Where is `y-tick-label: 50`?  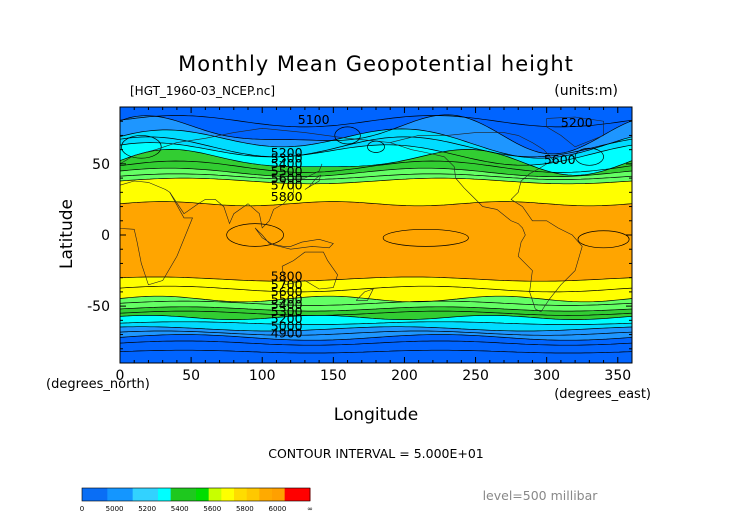 y-tick-label: 50 is located at coordinates (101, 165).